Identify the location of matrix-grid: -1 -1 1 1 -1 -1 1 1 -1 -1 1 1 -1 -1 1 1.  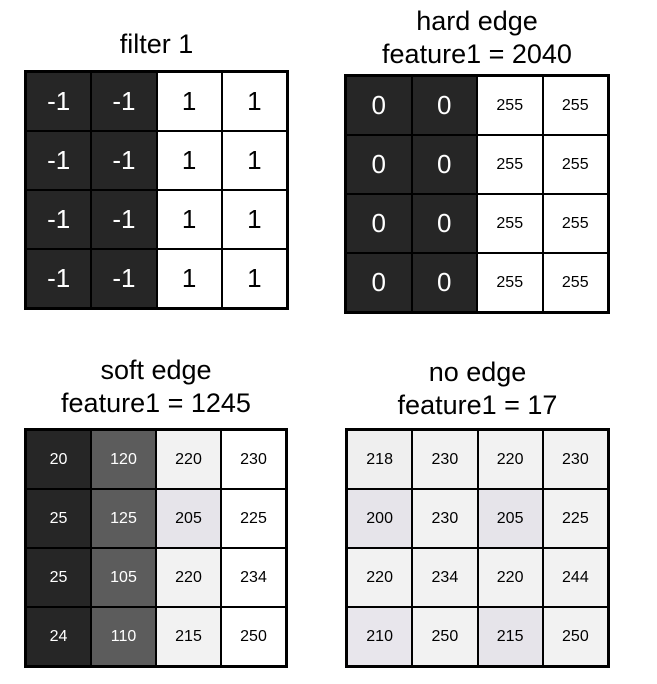
(156, 190).